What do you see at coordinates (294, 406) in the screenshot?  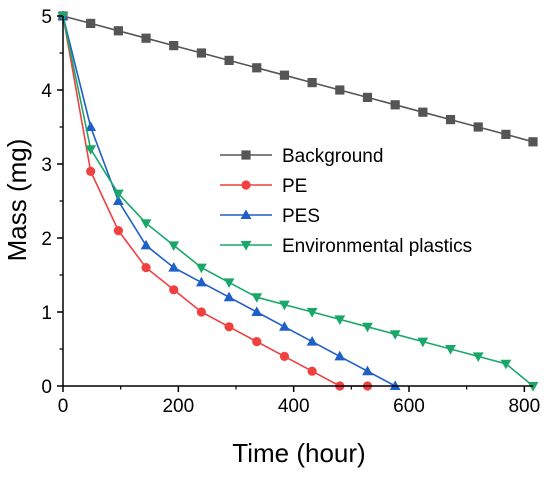 I see `x-tick-label: 400` at bounding box center [294, 406].